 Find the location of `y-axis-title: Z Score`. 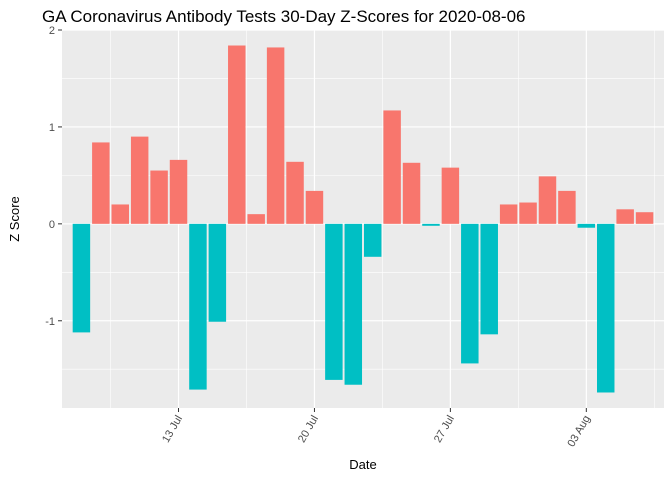

y-axis-title: Z Score is located at coordinates (14, 219).